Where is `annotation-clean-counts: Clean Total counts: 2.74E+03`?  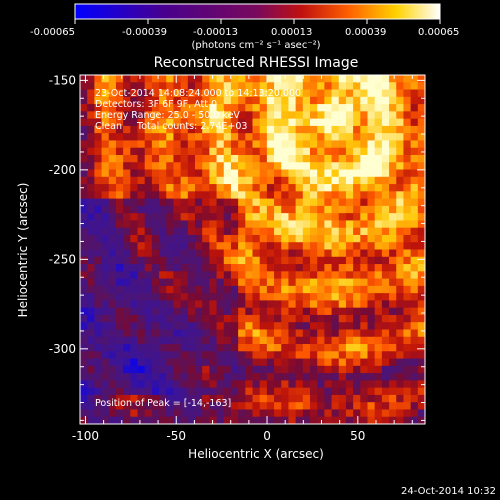
annotation-clean-counts: Clean Total counts: 2.74E+03 is located at coordinates (171, 126).